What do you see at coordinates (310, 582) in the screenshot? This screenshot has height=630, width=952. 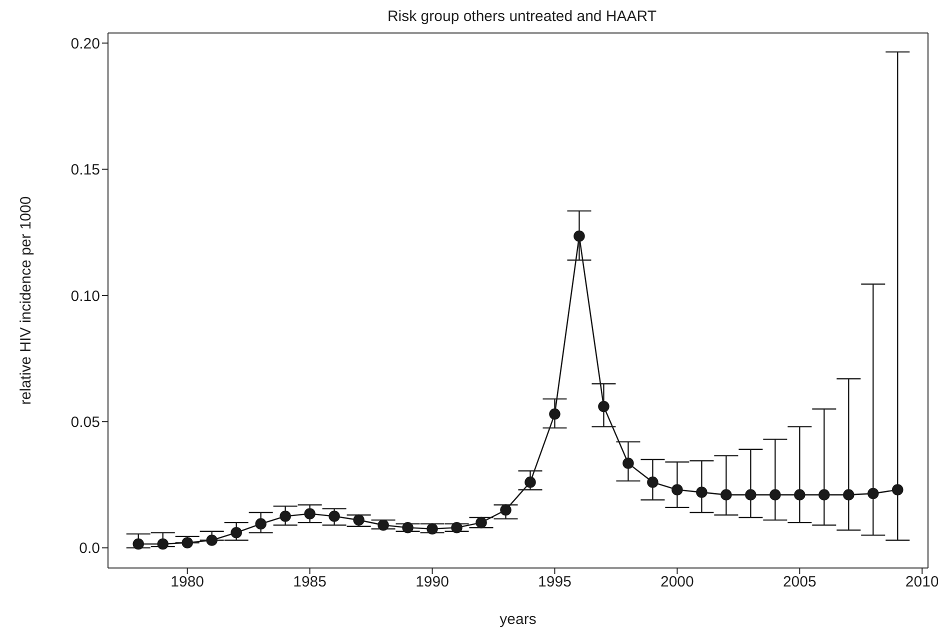 I see `x-tick-label: 1985` at bounding box center [310, 582].